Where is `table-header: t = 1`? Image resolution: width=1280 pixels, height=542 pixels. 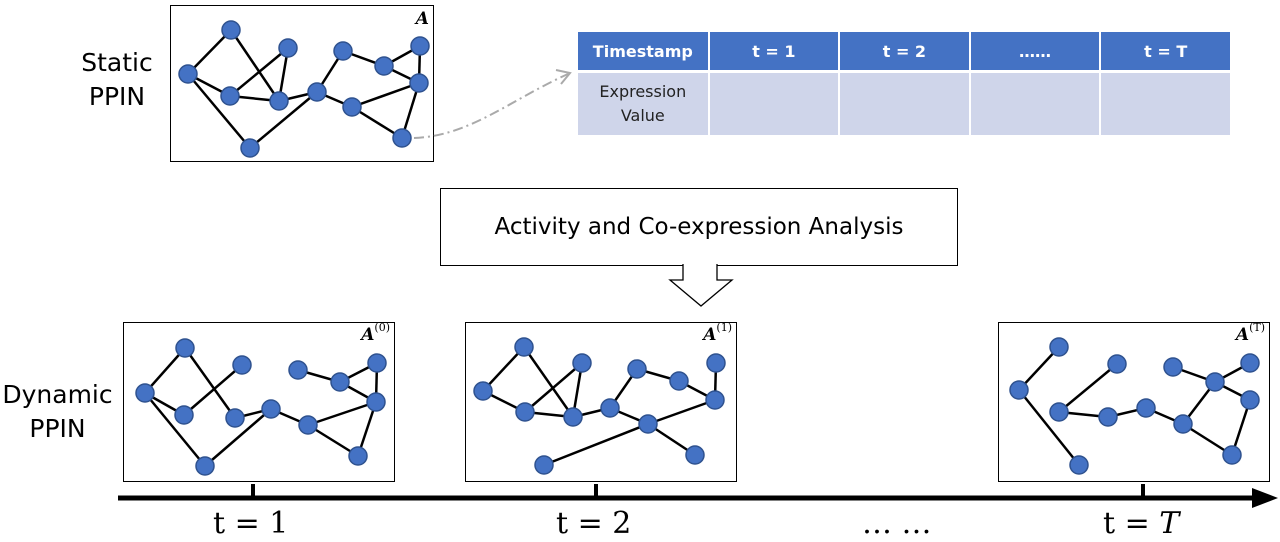 table-header: t = 1 is located at coordinates (774, 52).